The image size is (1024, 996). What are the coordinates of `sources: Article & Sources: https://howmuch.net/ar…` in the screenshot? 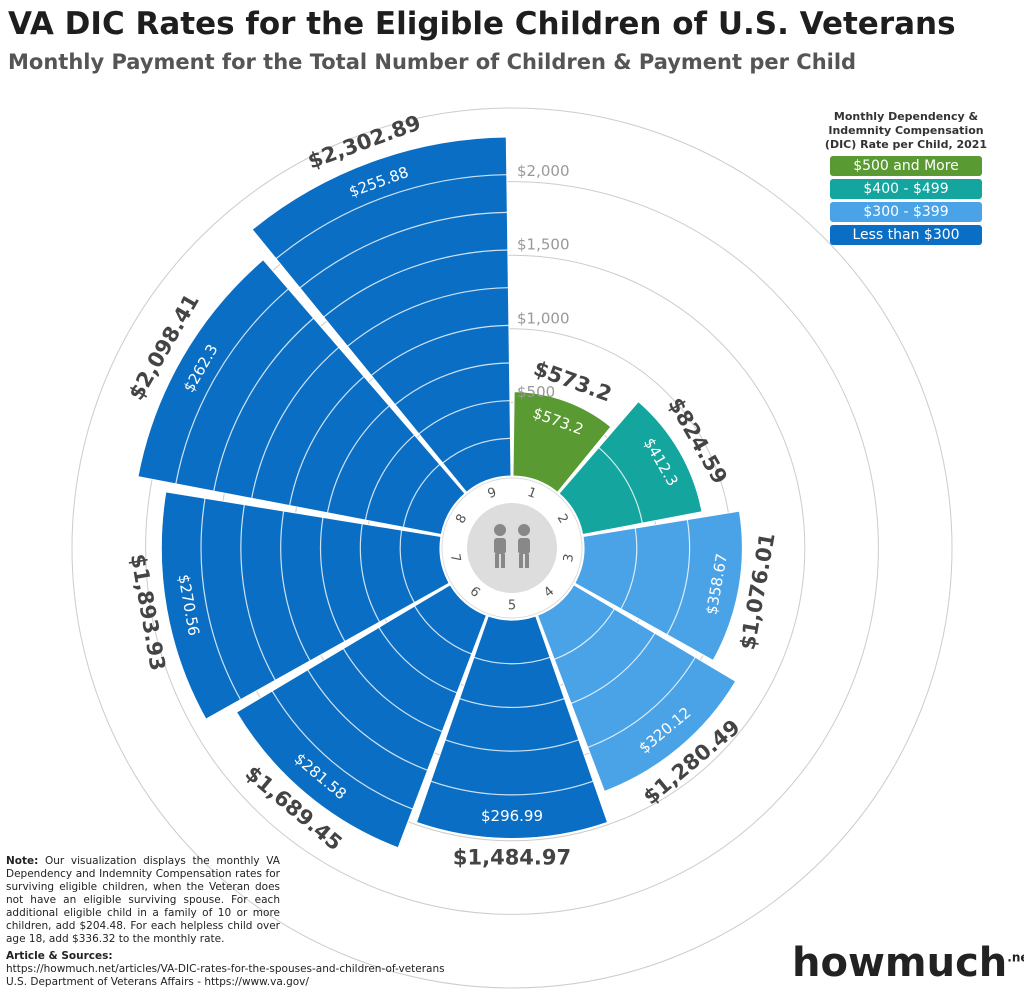 It's located at (225, 969).